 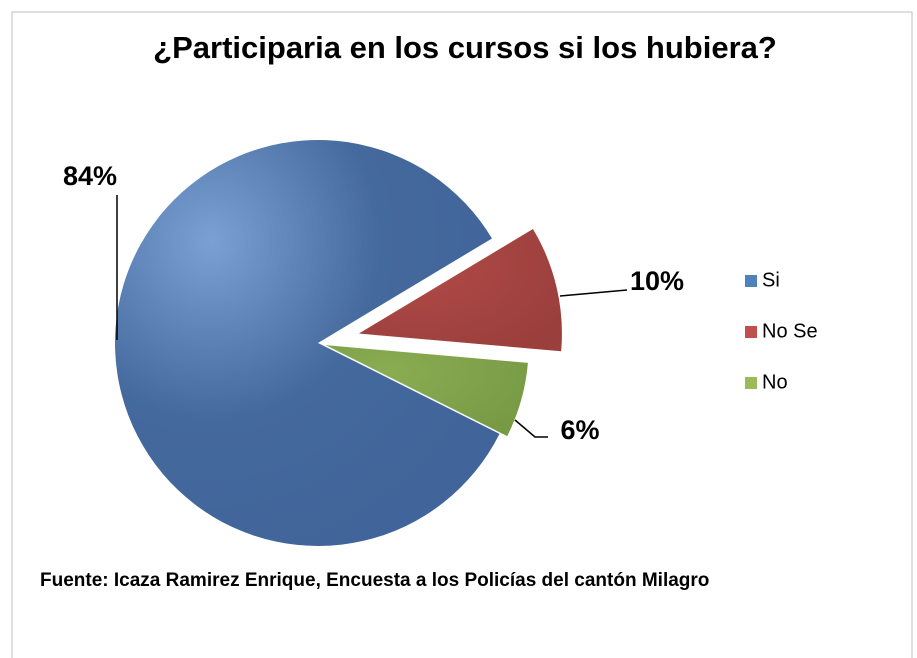 I want to click on data-label: 10%, so click(x=657, y=281).